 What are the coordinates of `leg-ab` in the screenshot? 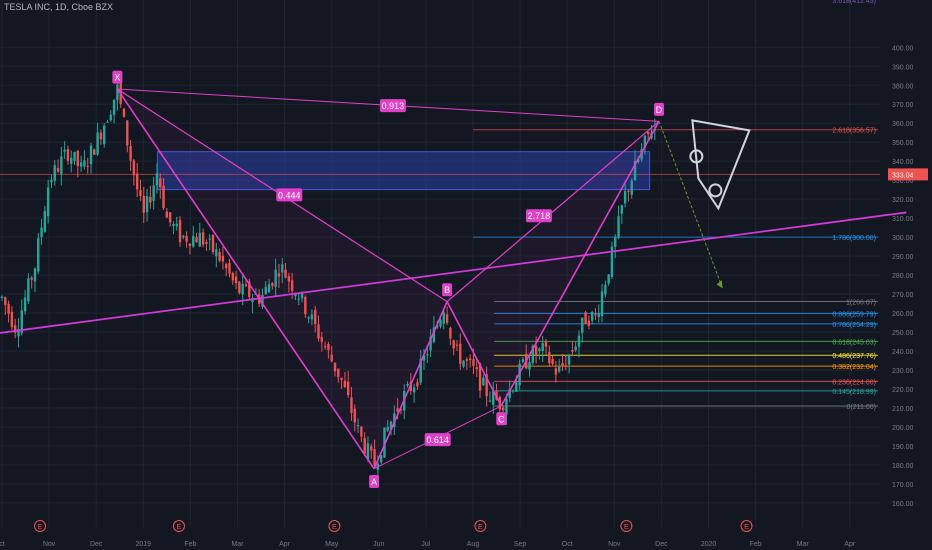 It's located at (410, 385).